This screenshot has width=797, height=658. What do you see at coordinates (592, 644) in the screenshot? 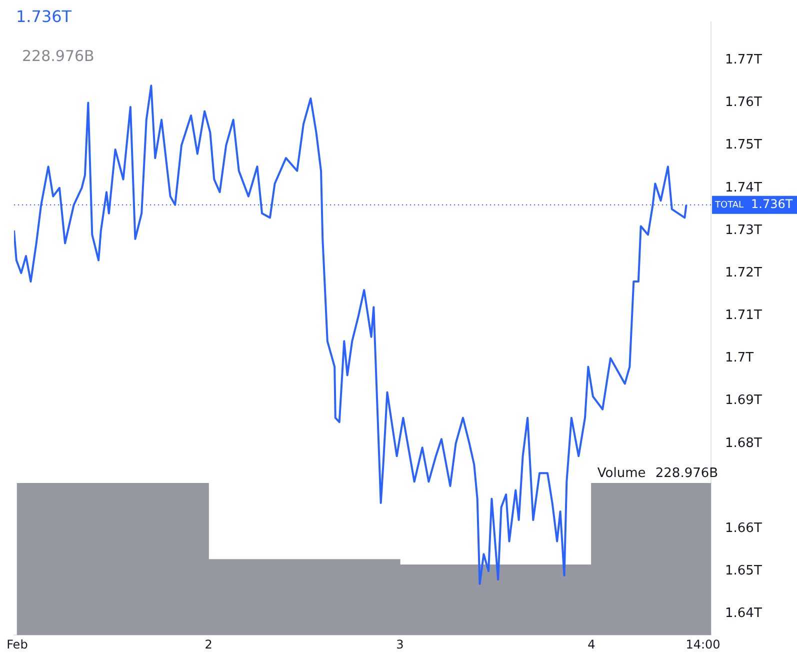
I see `x-tick-label: 4` at bounding box center [592, 644].